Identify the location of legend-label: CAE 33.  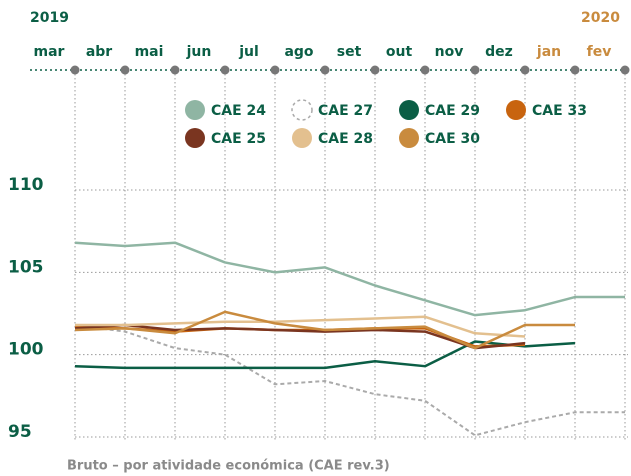
(559, 111).